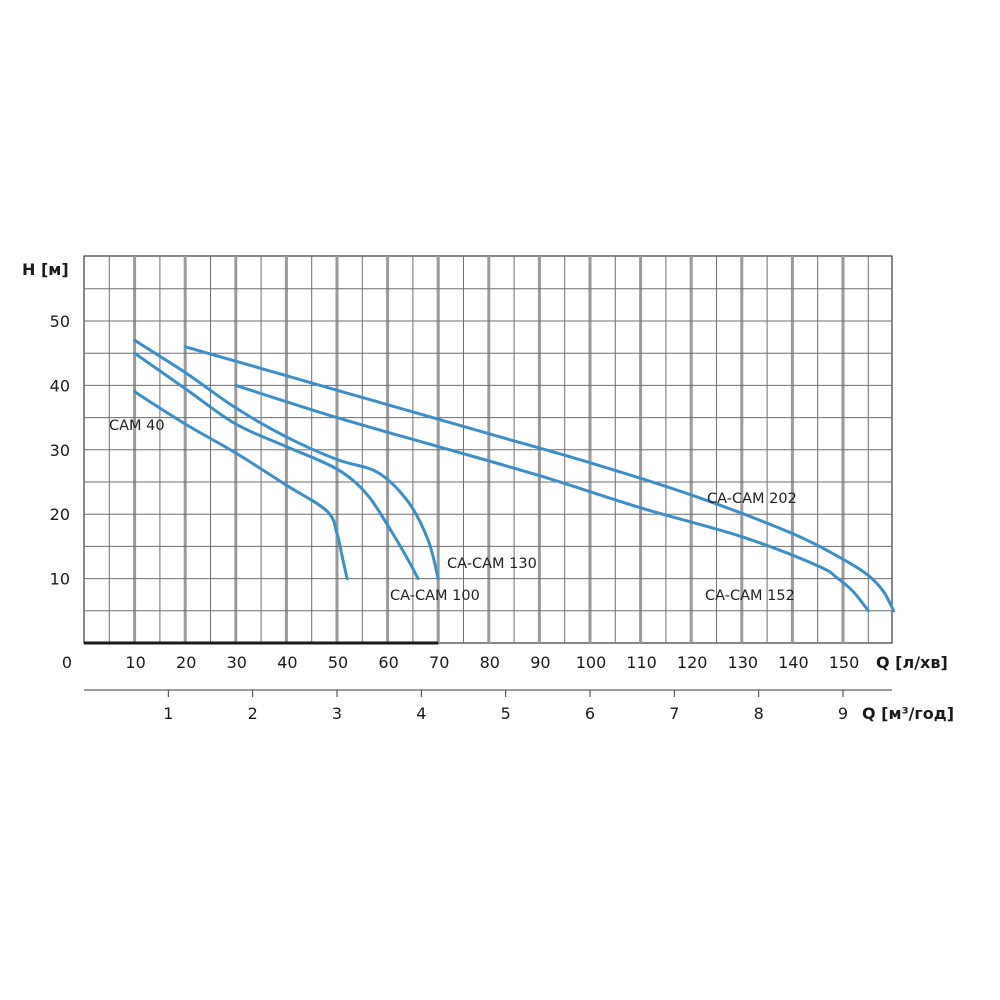 The height and width of the screenshot is (1000, 1000). I want to click on y-tick-label: 20, so click(60, 514).